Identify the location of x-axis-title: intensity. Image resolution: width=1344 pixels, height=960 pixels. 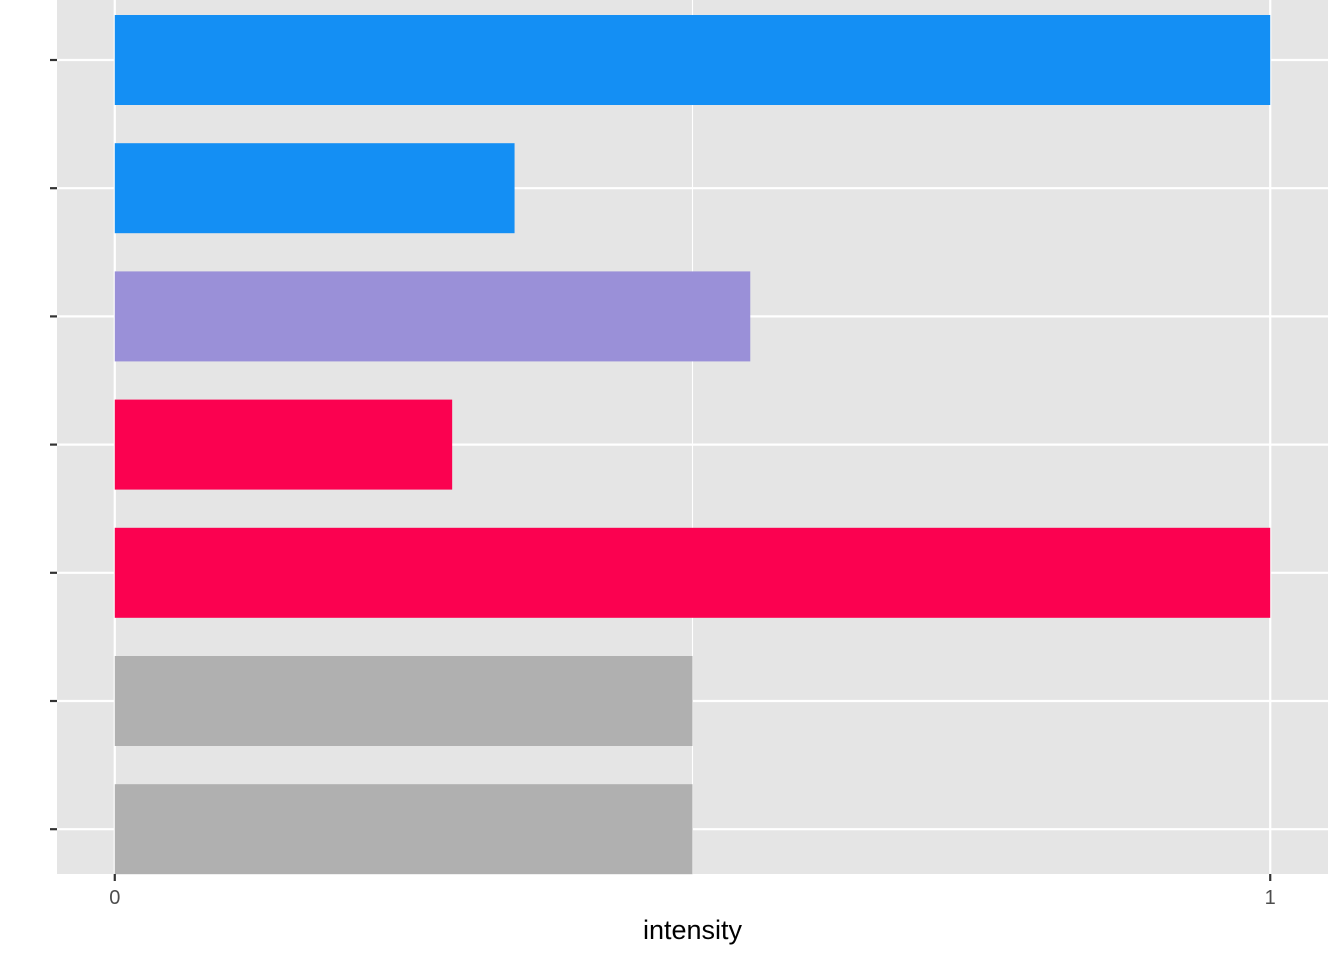
(693, 930).